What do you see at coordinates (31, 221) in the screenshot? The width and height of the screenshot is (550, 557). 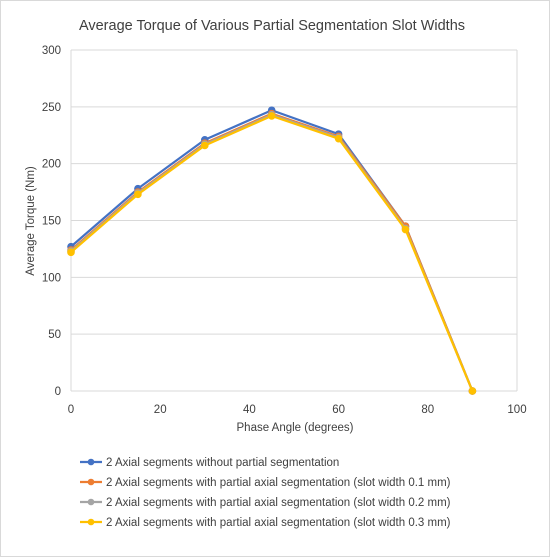 I see `y-axis-title: Average Torque (Nm)` at bounding box center [31, 221].